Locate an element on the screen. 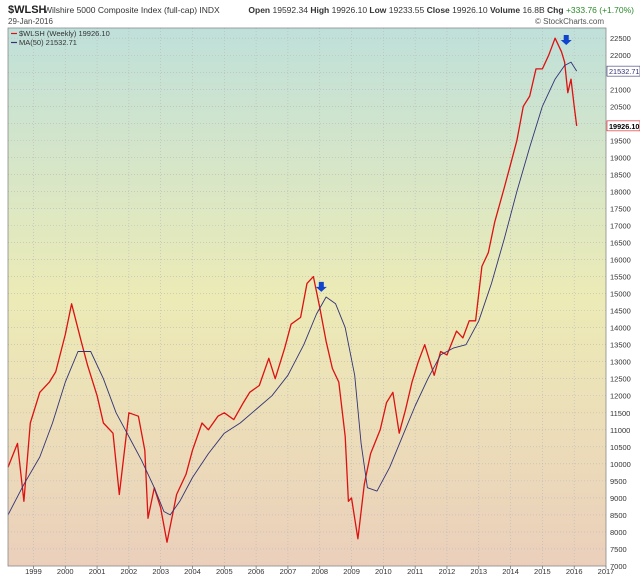  open-label: Open is located at coordinates (259, 10).